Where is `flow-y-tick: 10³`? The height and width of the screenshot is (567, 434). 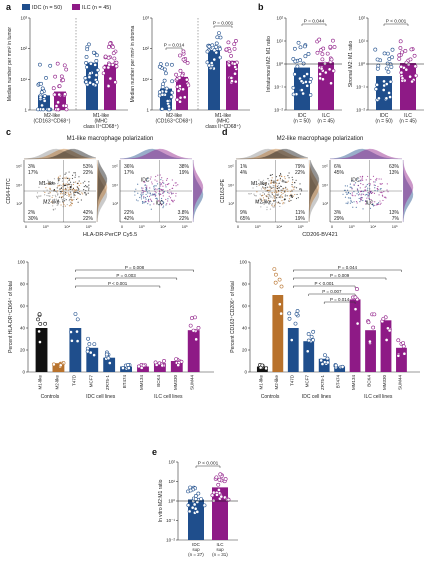
flow-y-tick: 10³ is located at coordinates (19, 203).